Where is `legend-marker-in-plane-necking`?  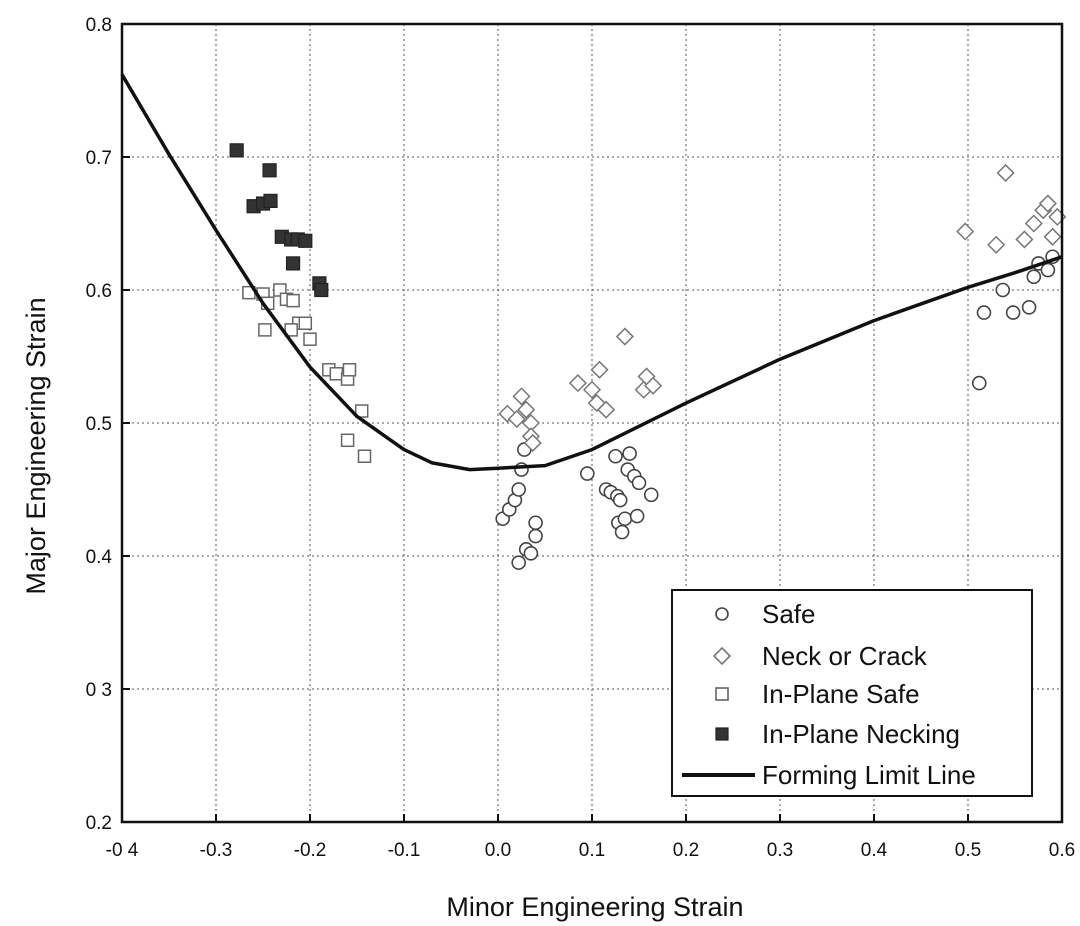
legend-marker-in-plane-necking is located at coordinates (722, 734).